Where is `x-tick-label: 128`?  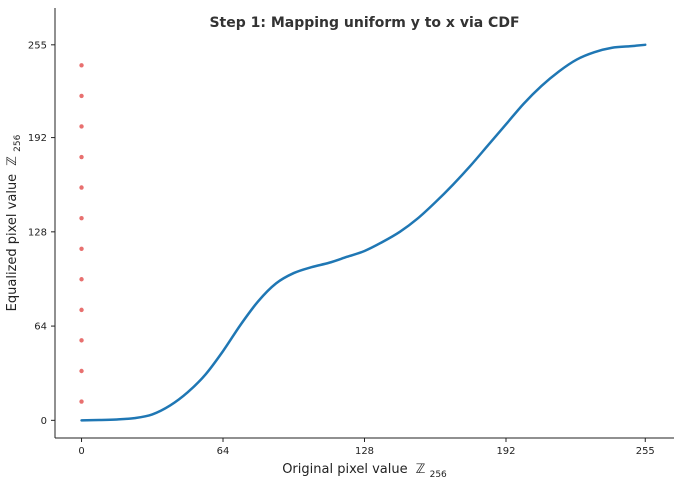
x-tick-label: 128 is located at coordinates (364, 451).